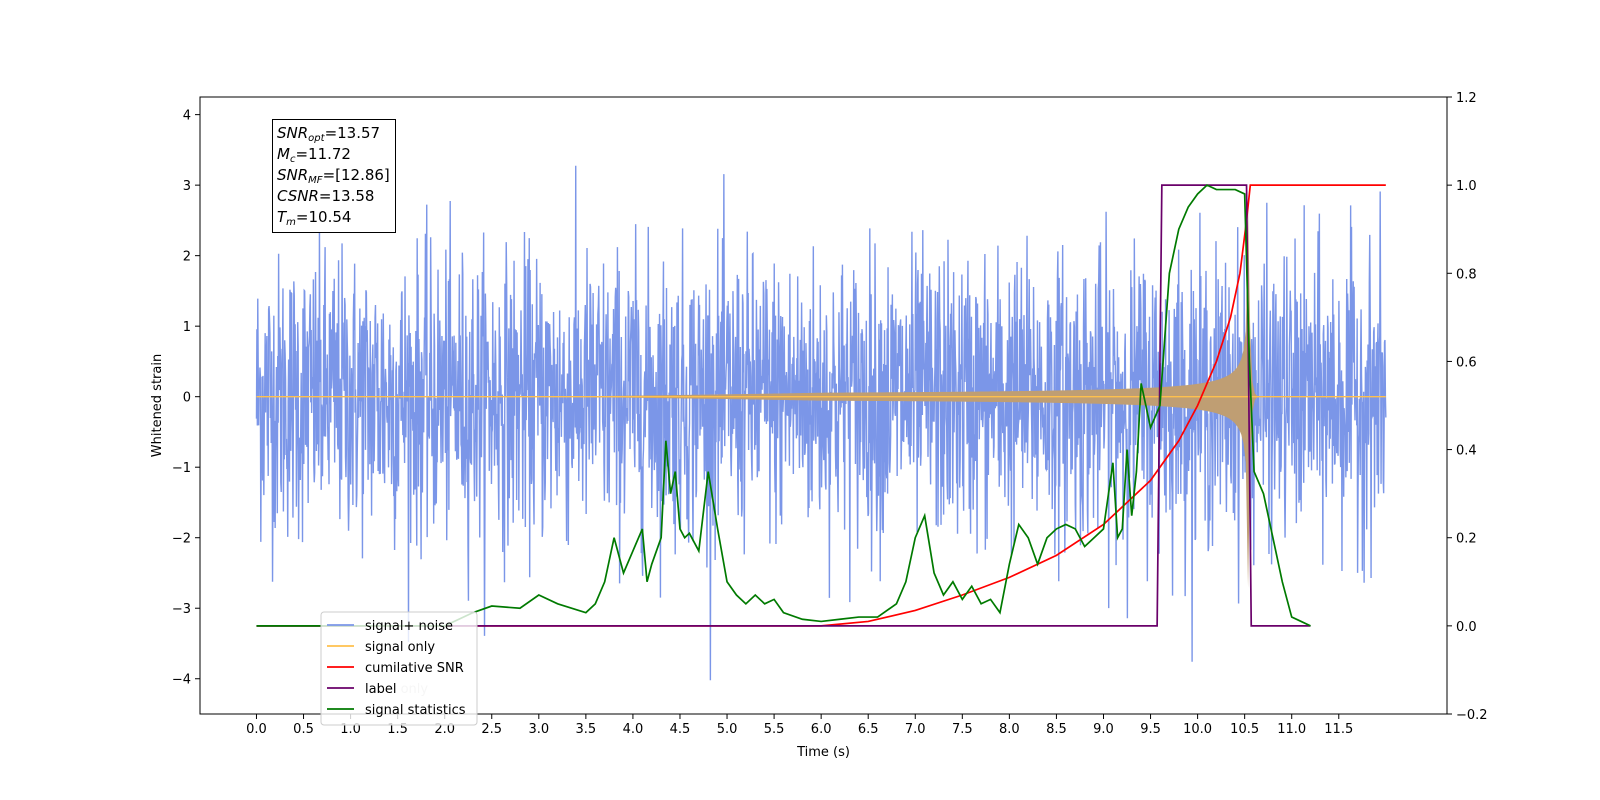  Describe the element at coordinates (1244, 729) in the screenshot. I see `x-tick-label: 10.5` at that location.